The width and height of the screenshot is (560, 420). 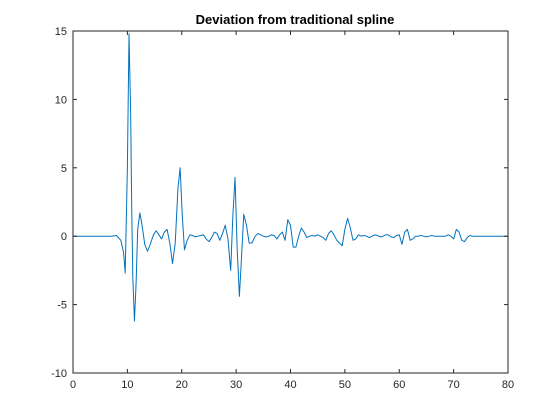 What do you see at coordinates (399, 385) in the screenshot?
I see `x-tick-label: 60` at bounding box center [399, 385].